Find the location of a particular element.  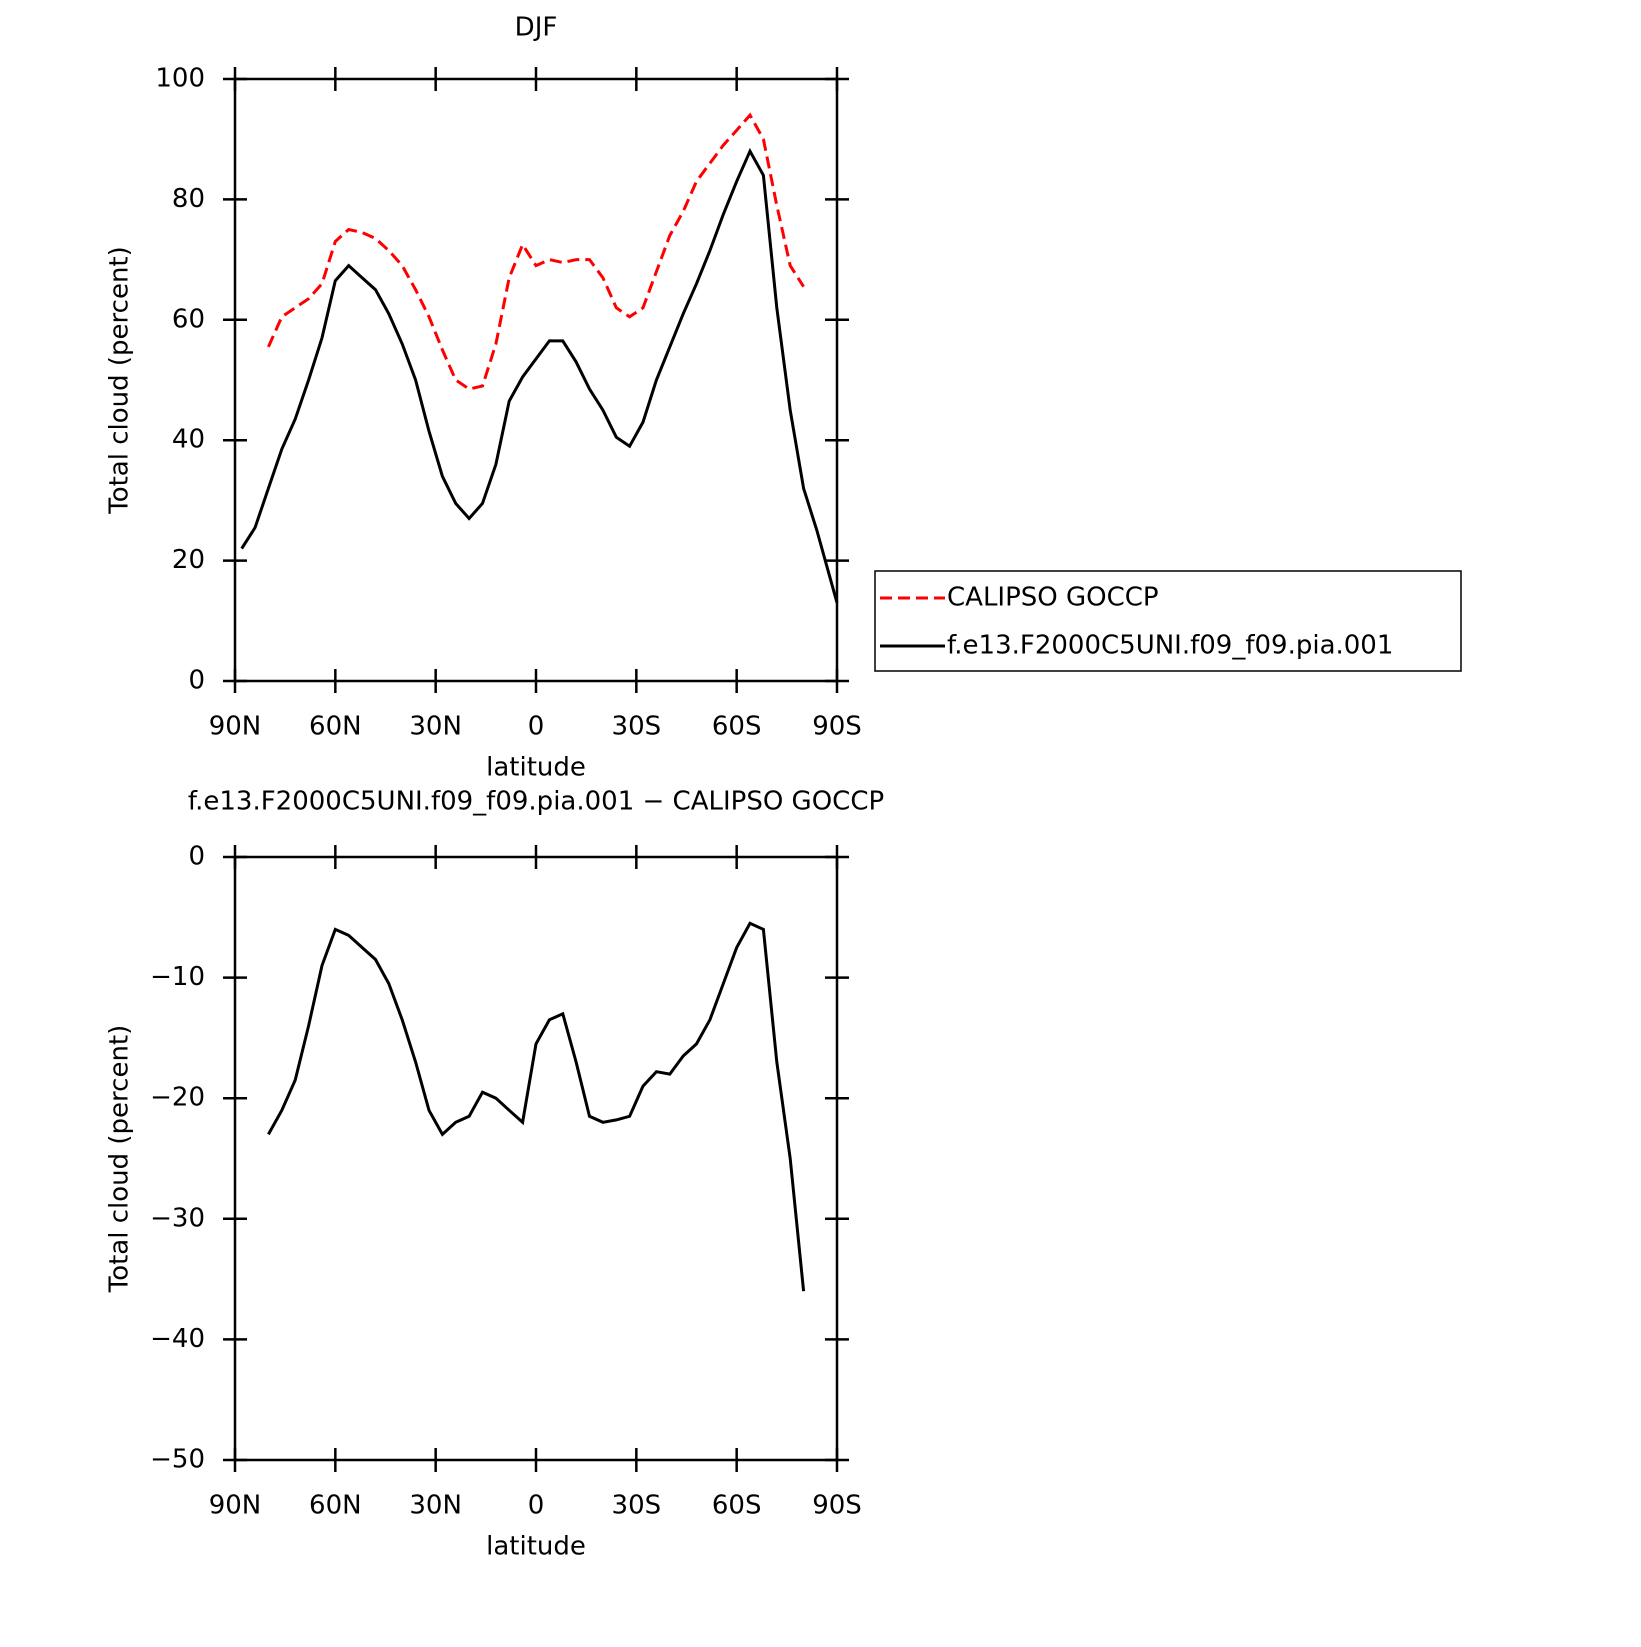

chart-title: DJF is located at coordinates (536, 28).